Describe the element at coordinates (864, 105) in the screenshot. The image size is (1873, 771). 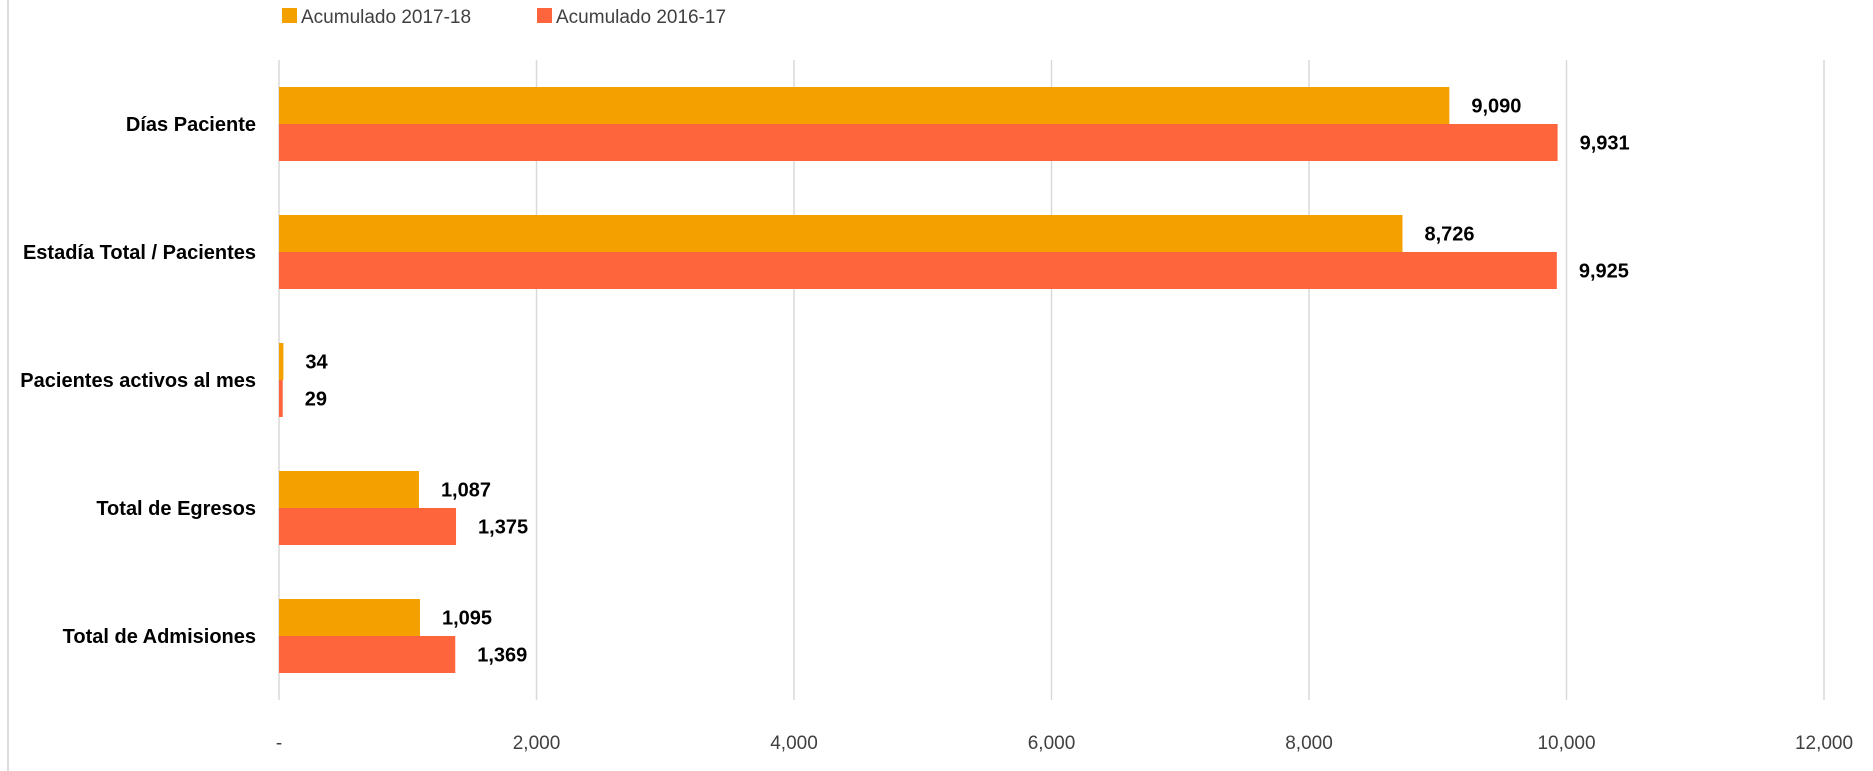
I see `bar-acumulado-2017-18-dias-paciente` at that location.